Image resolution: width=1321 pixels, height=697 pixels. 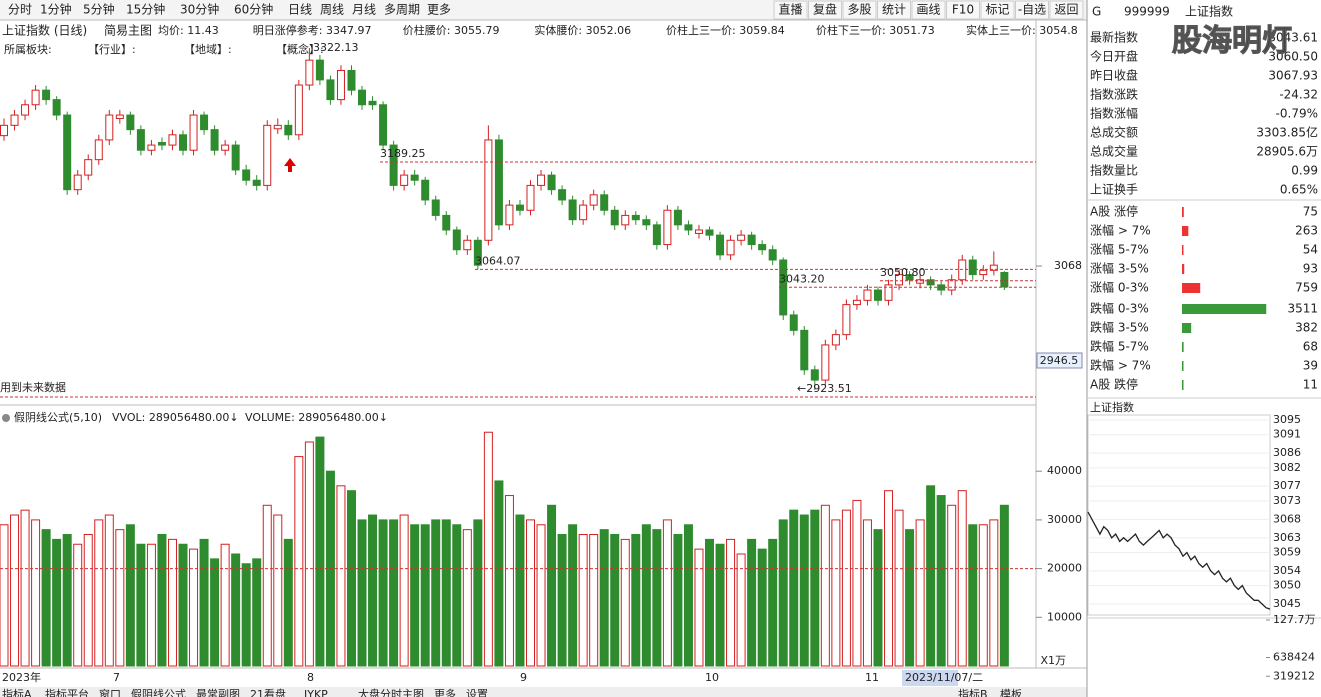 I want to click on period-tab: 30分钟, so click(x=199, y=9).